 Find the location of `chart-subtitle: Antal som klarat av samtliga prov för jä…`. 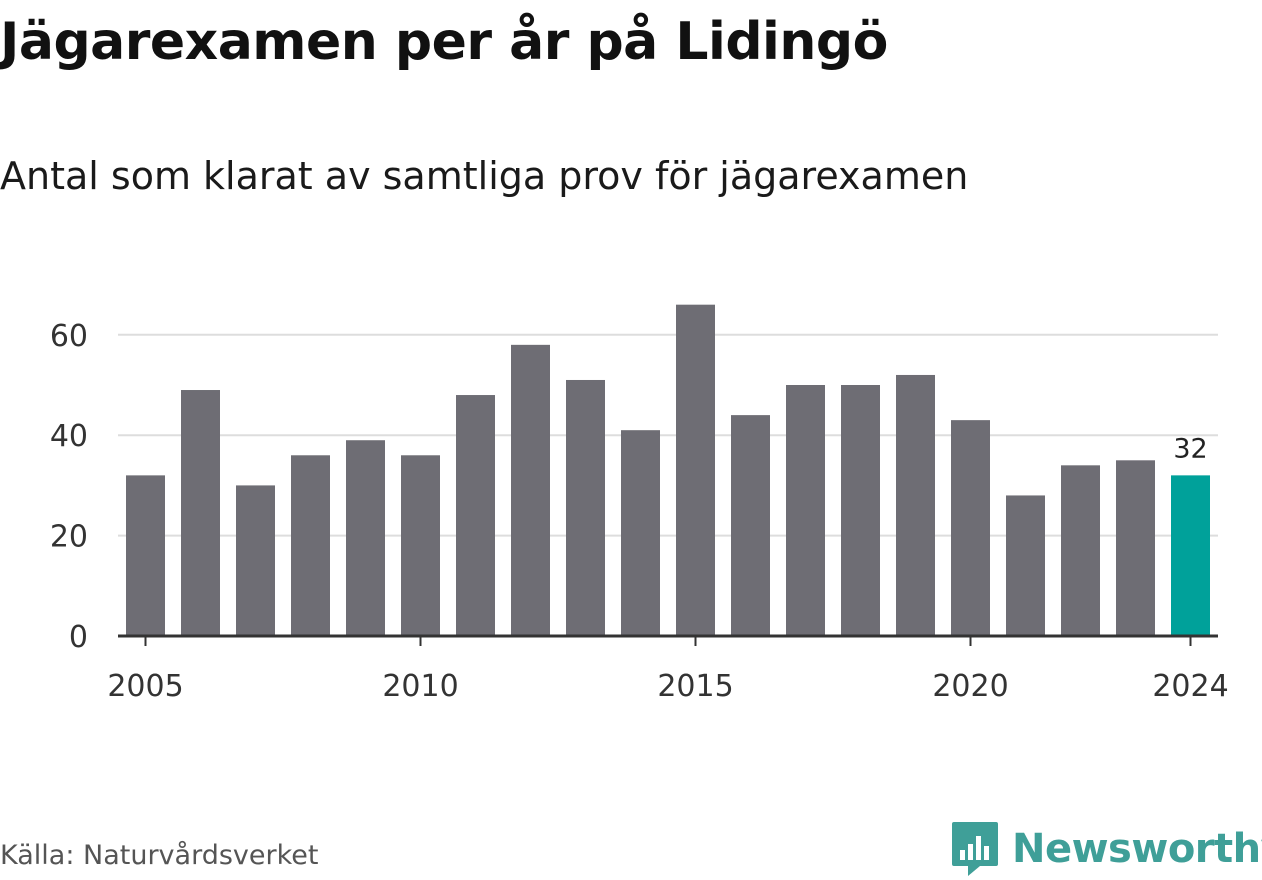

chart-subtitle: Antal som klarat av samtliga prov för jä… is located at coordinates (484, 176).